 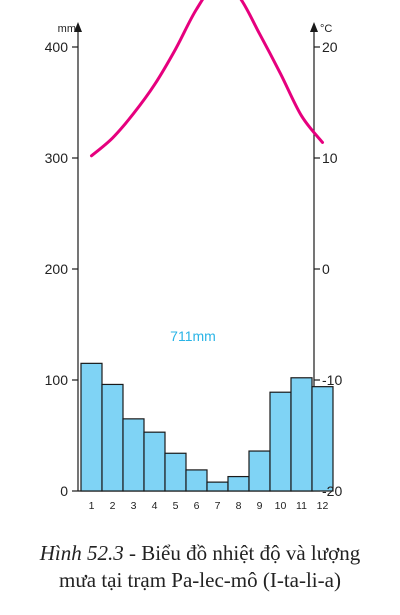 I want to click on month-label: 5, so click(x=176, y=506).